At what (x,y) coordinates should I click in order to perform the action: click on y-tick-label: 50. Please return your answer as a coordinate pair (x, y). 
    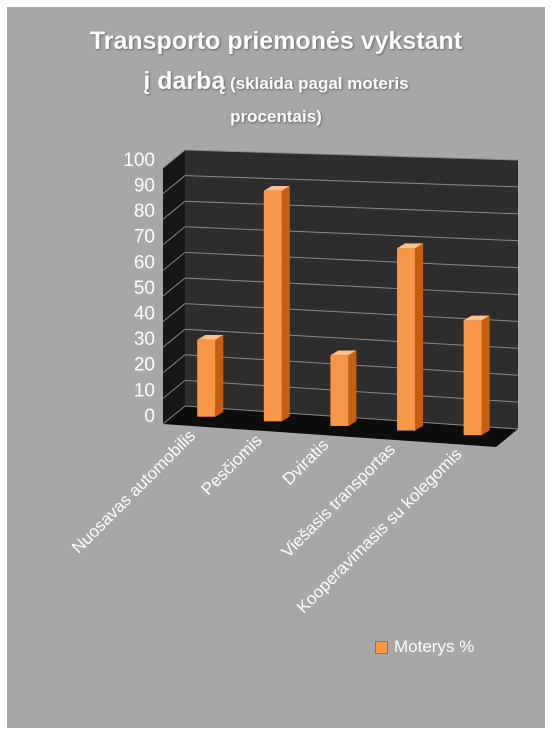
    Looking at the image, I should click on (144, 288).